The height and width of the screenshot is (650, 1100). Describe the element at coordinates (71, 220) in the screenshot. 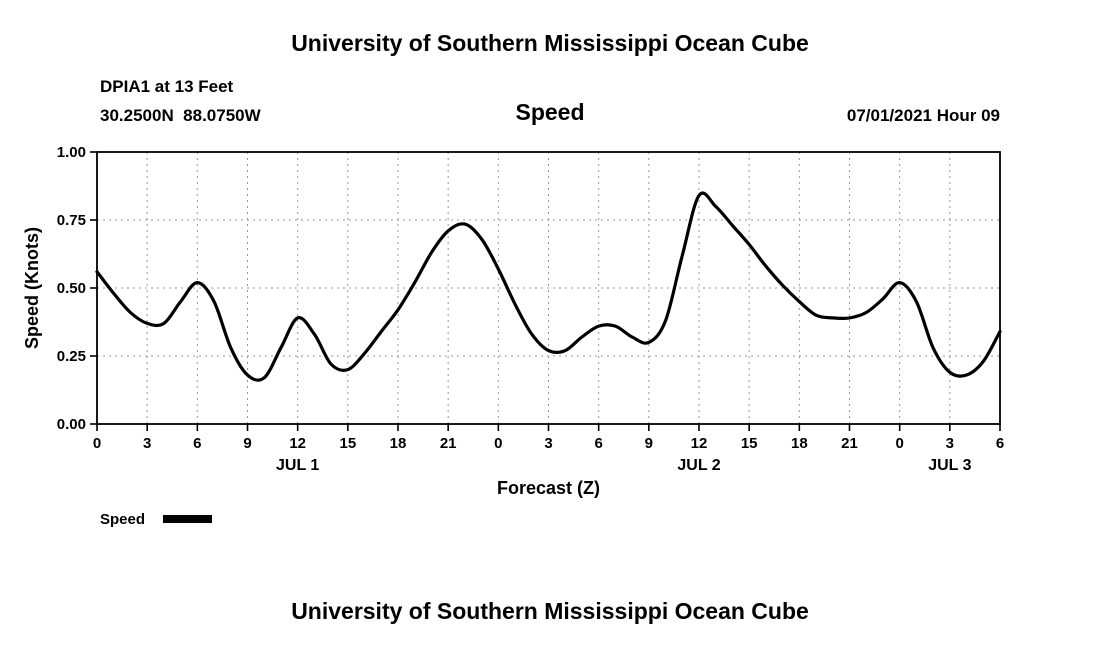

I see `y-tick-label: 0.75` at that location.